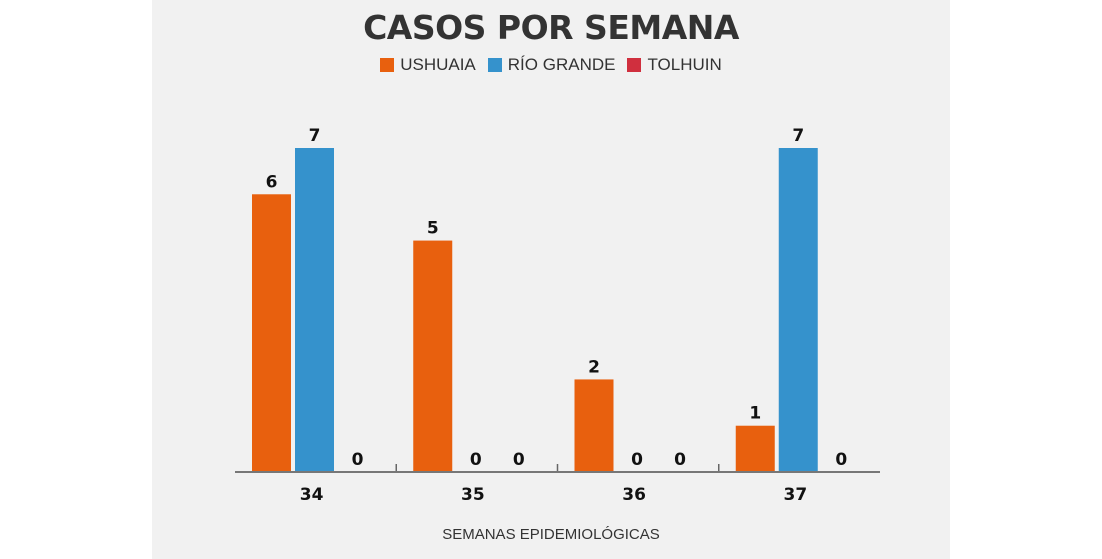  Describe the element at coordinates (438, 64) in the screenshot. I see `legend-label: USHUAIA` at that location.